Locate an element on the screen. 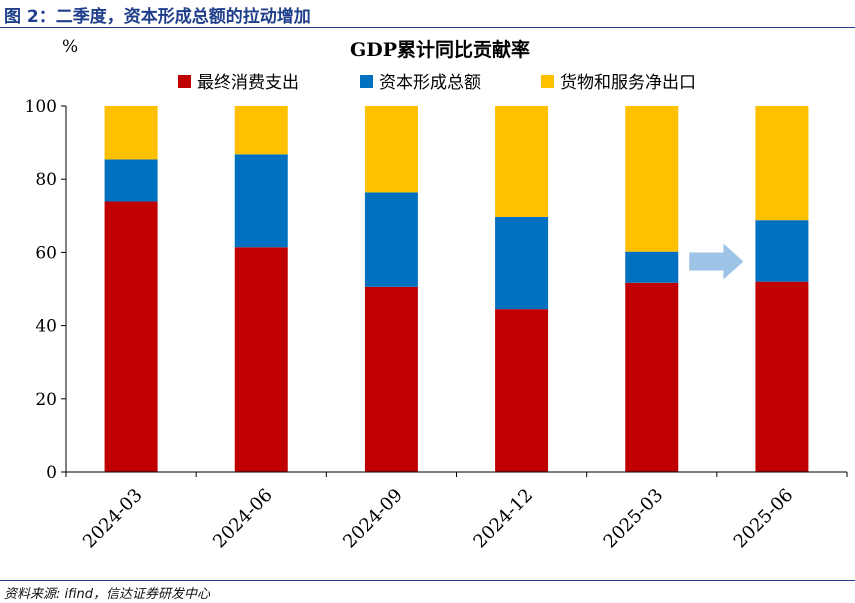 The width and height of the screenshot is (855, 603). chart-title: GDP累计同比贡献率 is located at coordinates (440, 49).